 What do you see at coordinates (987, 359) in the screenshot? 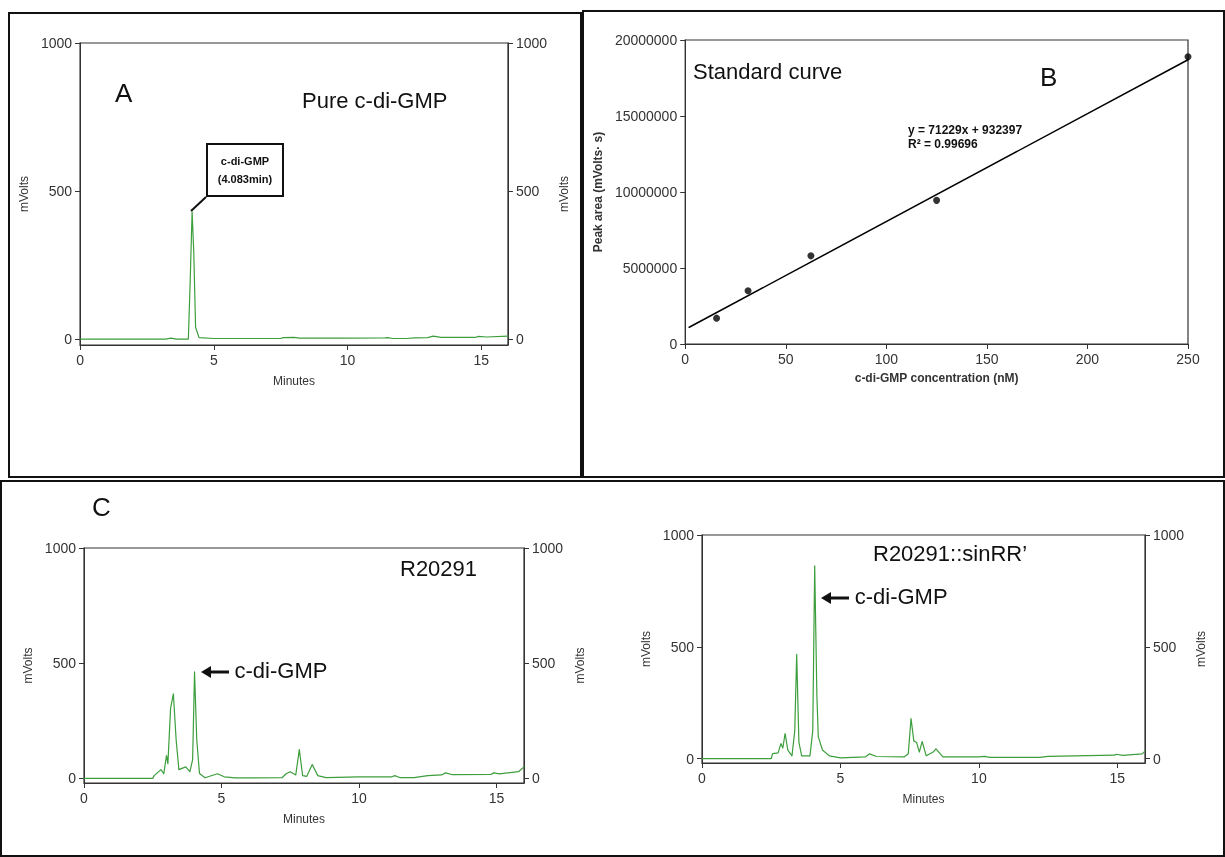
I see `x-tick-label: 150` at bounding box center [987, 359].